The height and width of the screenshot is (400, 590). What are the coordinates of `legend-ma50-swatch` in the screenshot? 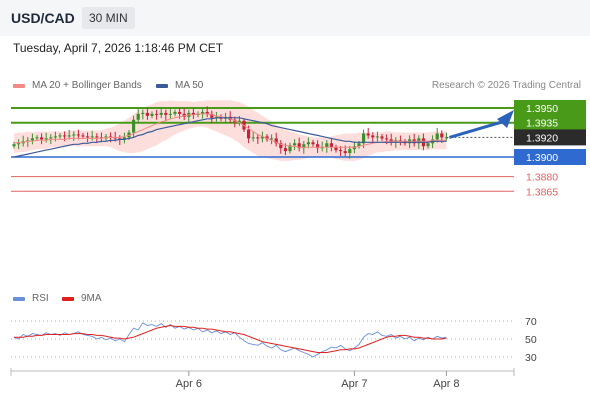 It's located at (162, 86).